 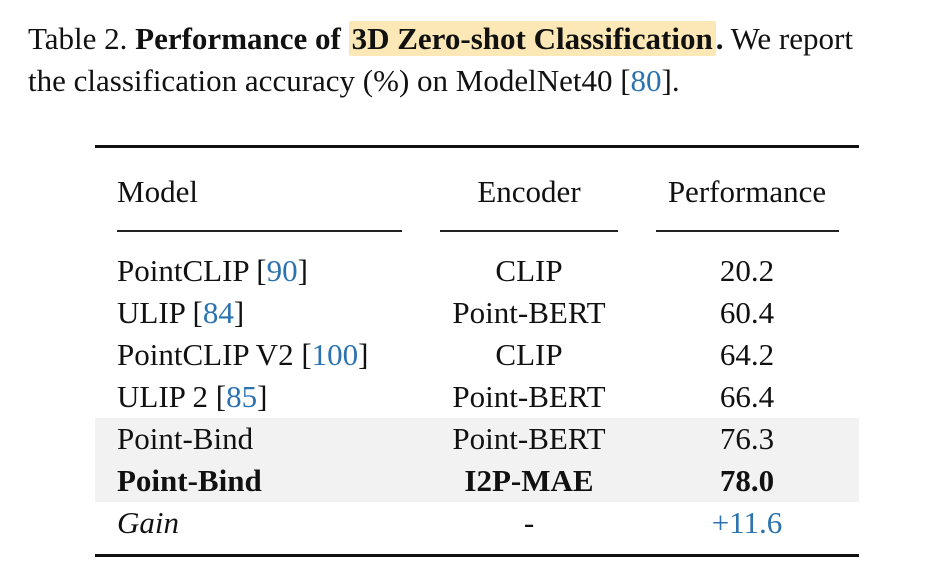 I want to click on row-performance: 60.4, so click(x=747, y=312).